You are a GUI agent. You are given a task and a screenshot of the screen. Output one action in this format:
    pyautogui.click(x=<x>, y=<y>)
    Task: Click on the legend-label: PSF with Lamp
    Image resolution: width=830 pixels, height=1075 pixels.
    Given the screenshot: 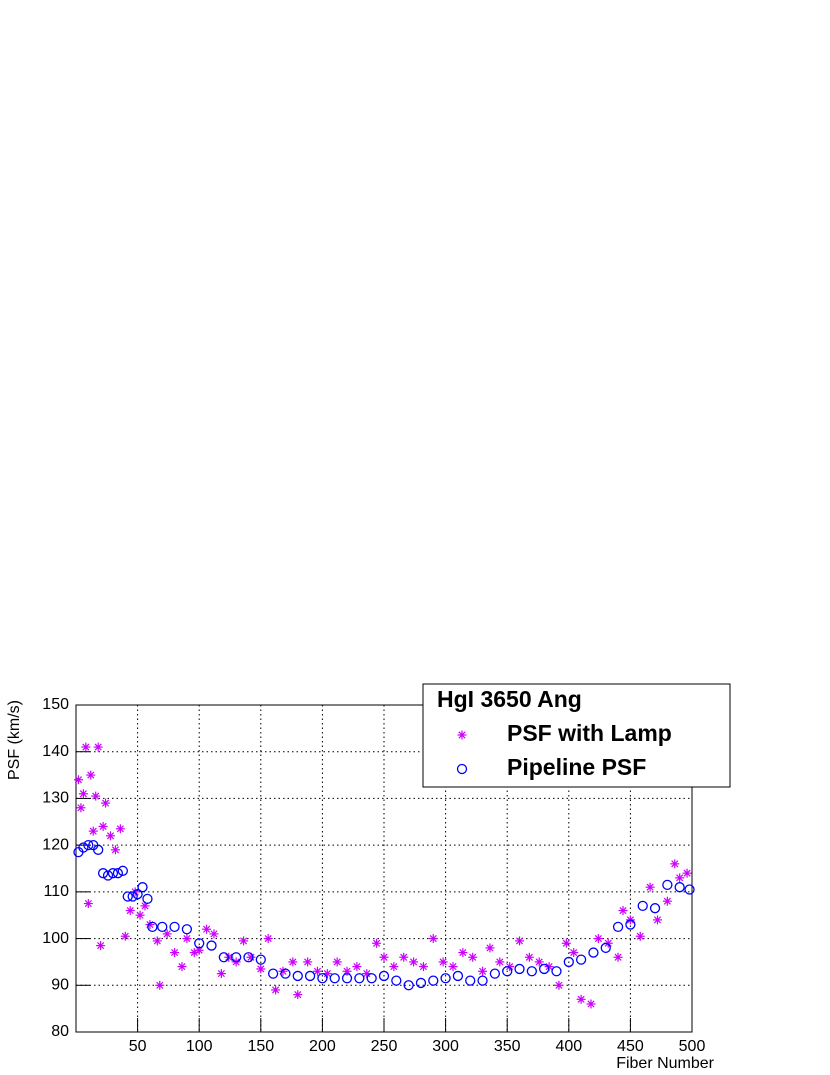 What is the action you would take?
    pyautogui.click(x=589, y=733)
    